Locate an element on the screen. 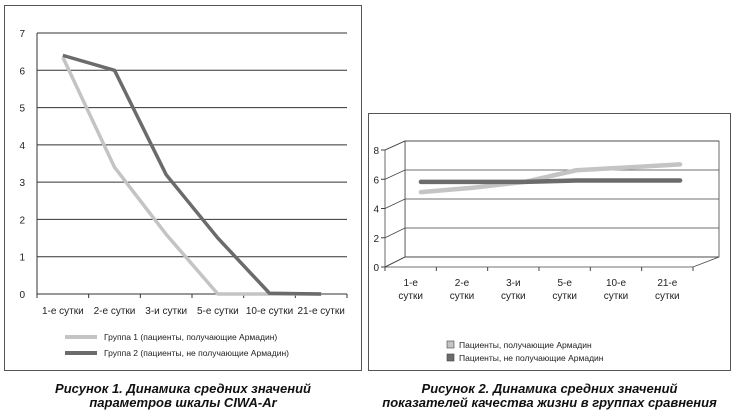 The image size is (735, 417). legend-label: Группа 1 (пациенты, получающие Армадин) is located at coordinates (190, 337).